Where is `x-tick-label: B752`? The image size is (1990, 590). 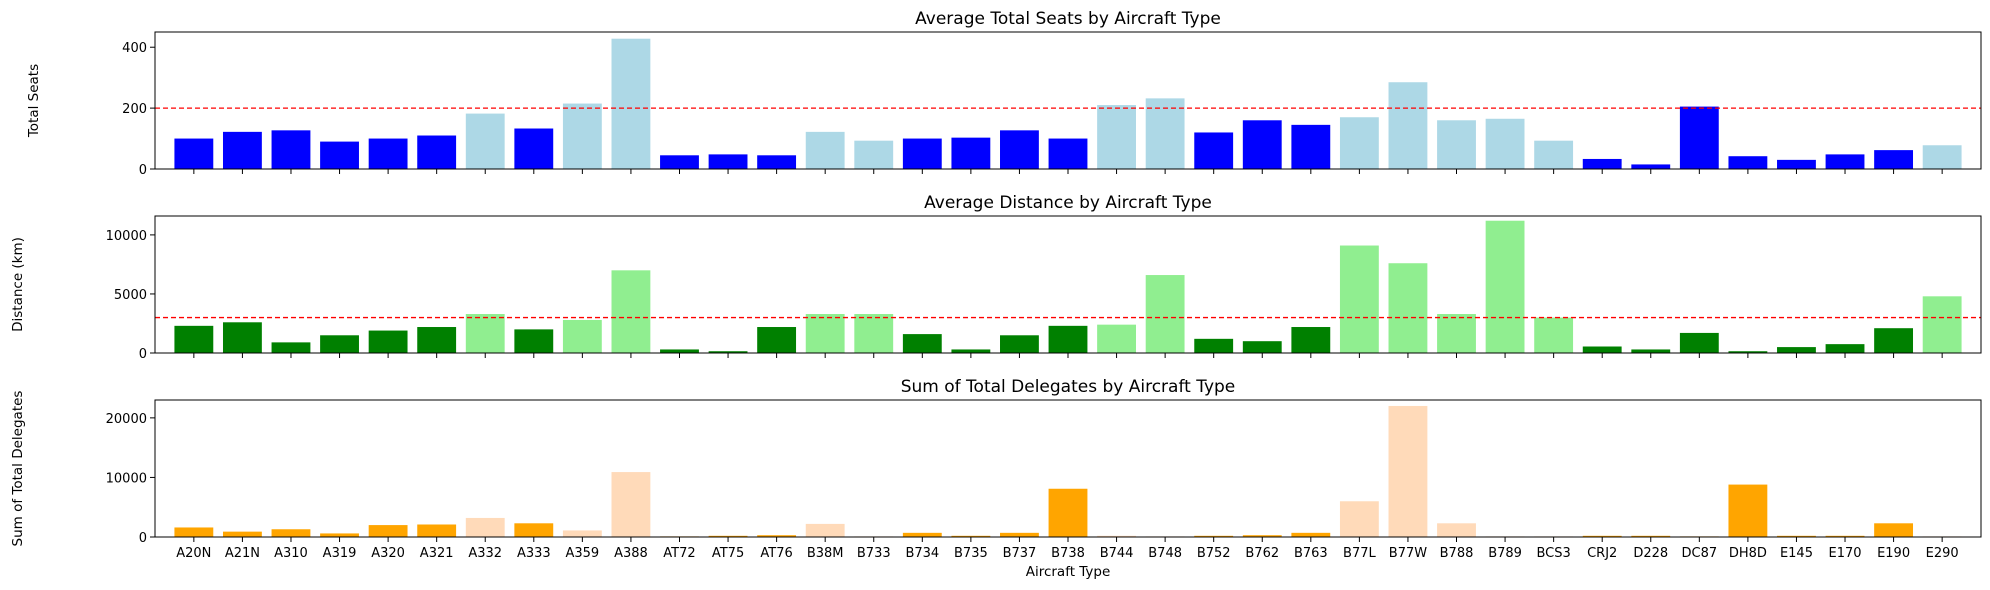
x-tick-label: B752 is located at coordinates (1214, 553).